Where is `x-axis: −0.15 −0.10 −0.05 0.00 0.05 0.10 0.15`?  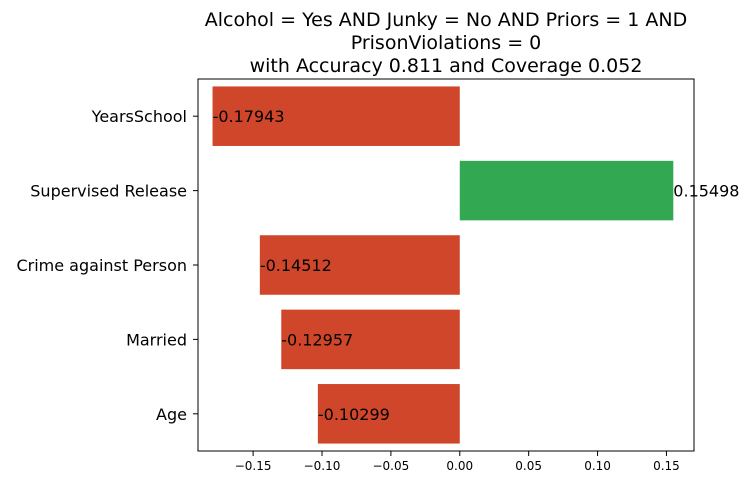 x-axis: −0.15 −0.10 −0.05 0.00 0.05 0.10 0.15 is located at coordinates (457, 462).